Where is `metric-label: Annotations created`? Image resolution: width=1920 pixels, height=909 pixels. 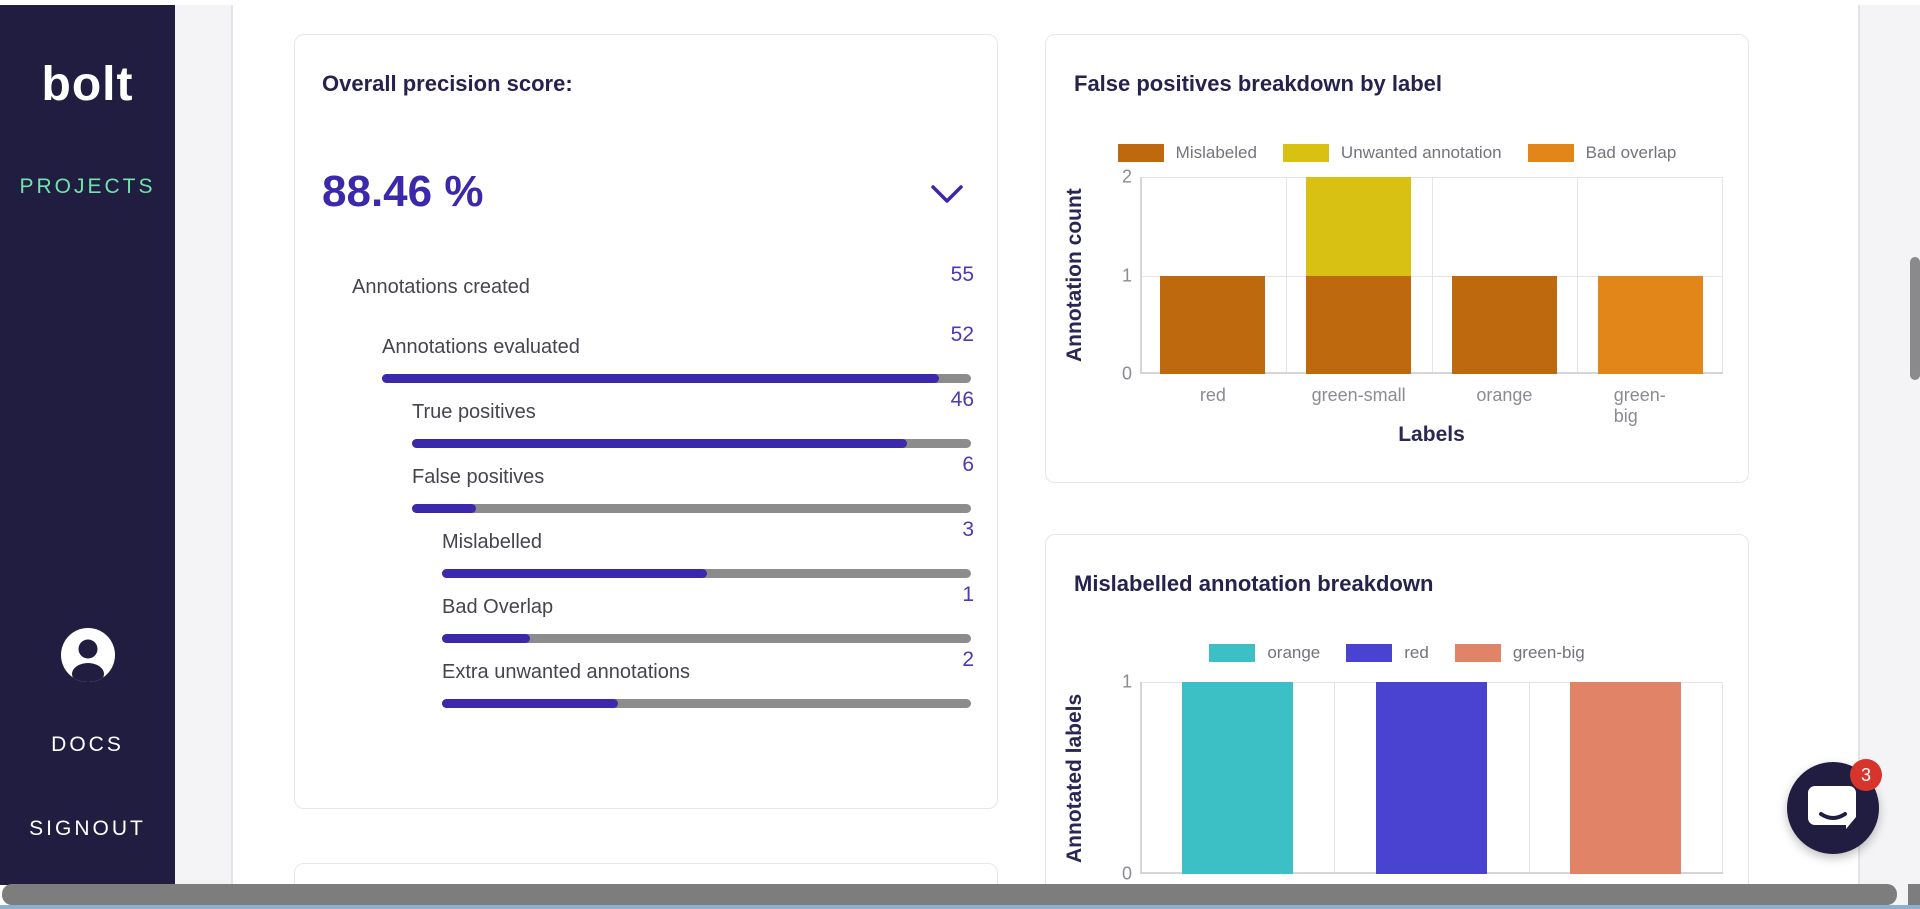
metric-label: Annotations created is located at coordinates (441, 287).